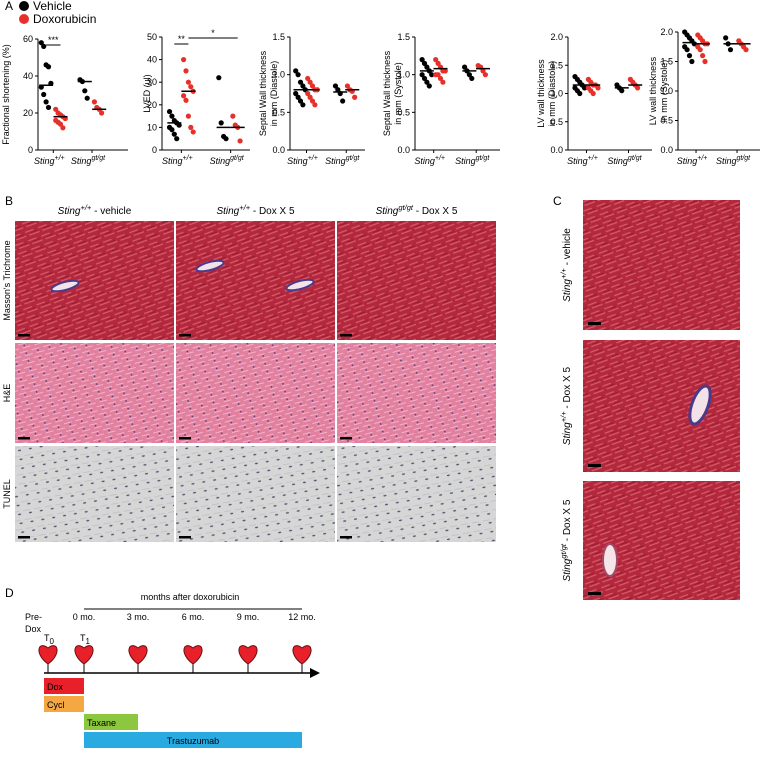 This screenshot has height=760, width=763. What do you see at coordinates (398, 93) in the screenshot?
I see `y-axis-label: in mm (Systole)` at bounding box center [398, 93].